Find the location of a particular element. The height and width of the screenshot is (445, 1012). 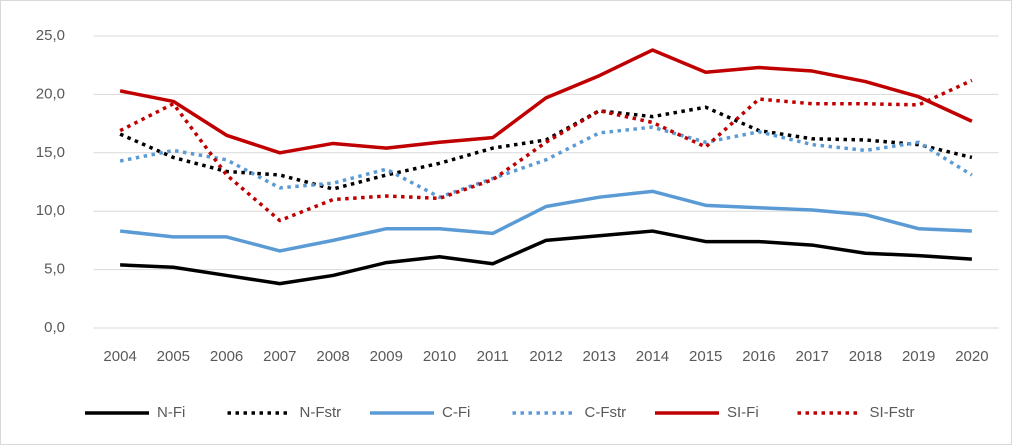

y-tick-label: 20,0 is located at coordinates (50, 93).